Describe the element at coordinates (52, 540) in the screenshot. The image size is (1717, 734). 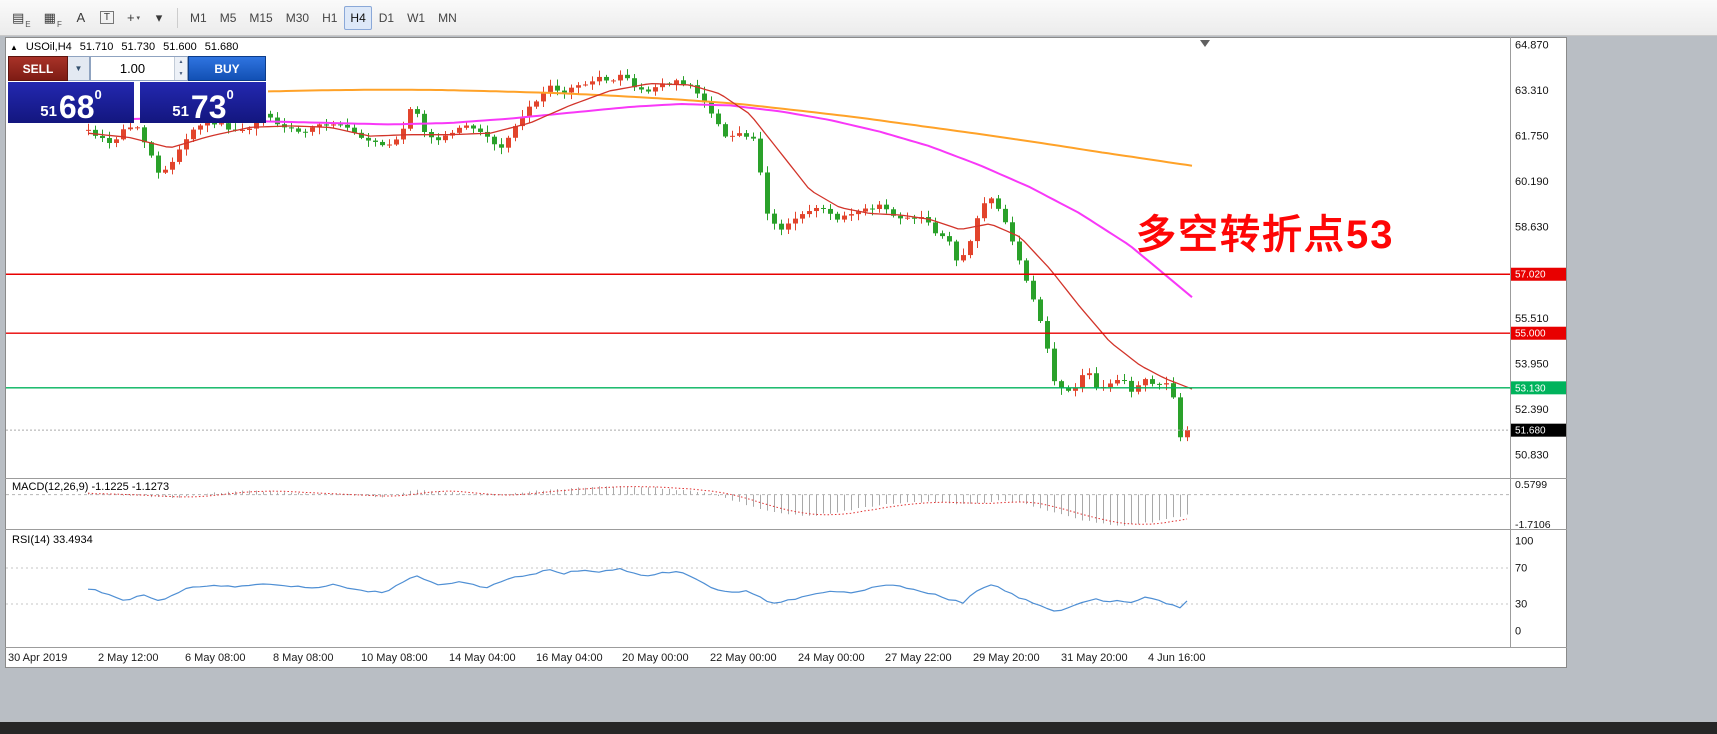
I see `rsi-label: RSI(14) 33.4934` at that location.